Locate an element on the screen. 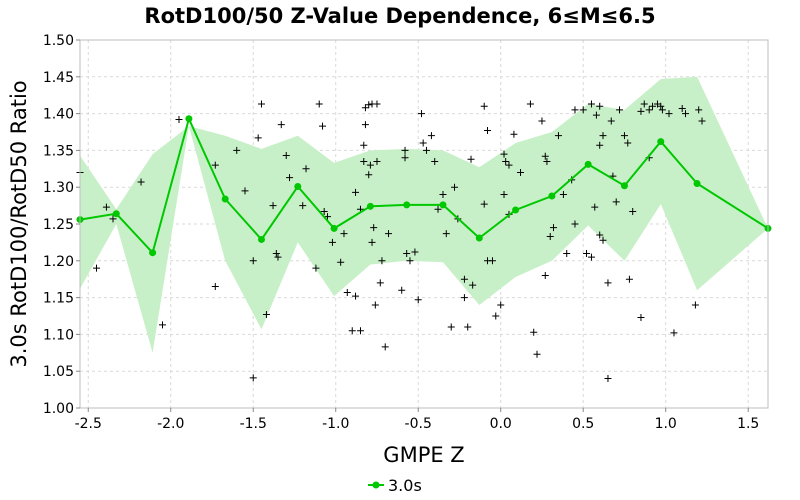  x-tick-label: -2.5 is located at coordinates (88, 424).